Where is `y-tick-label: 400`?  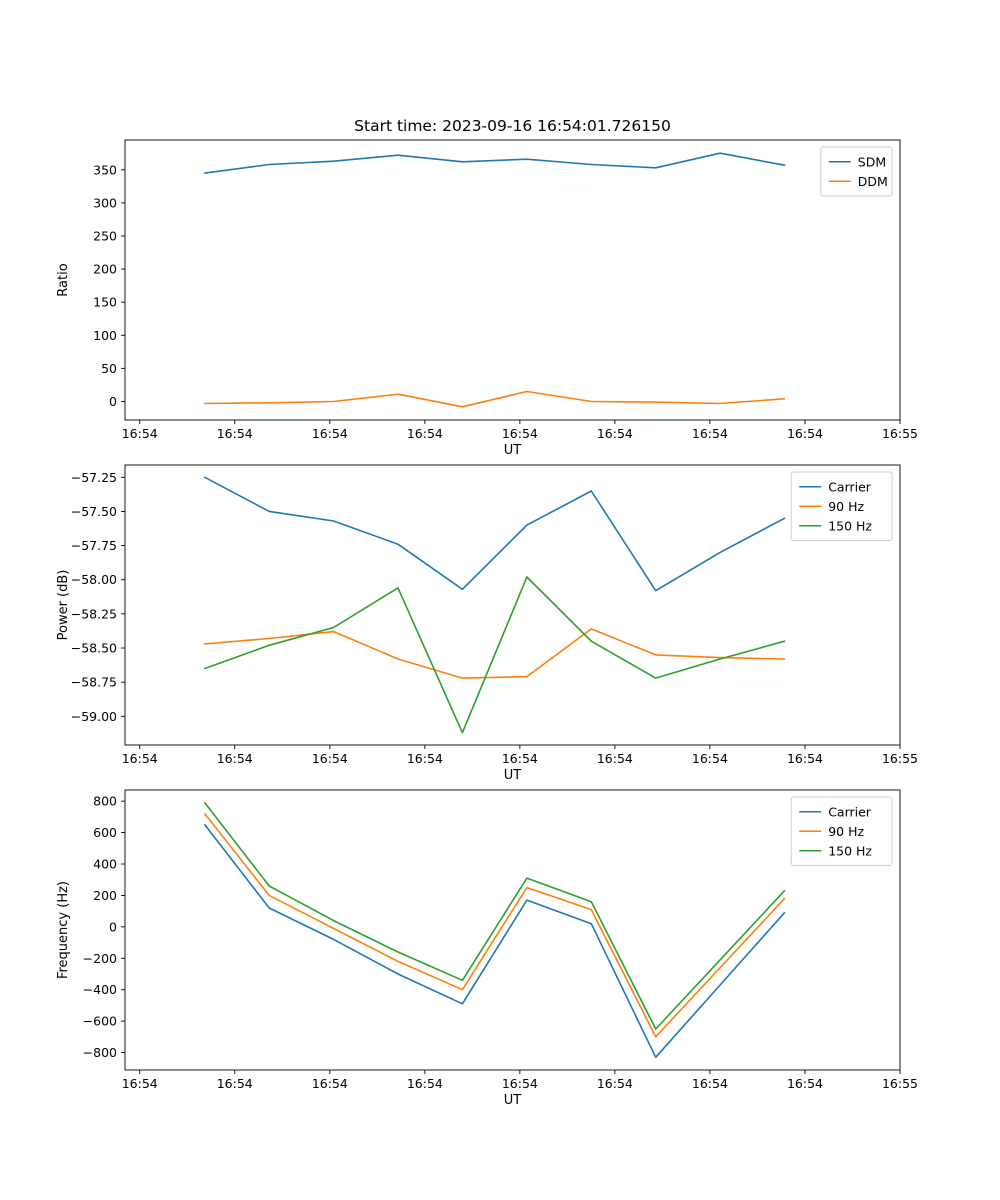 y-tick-label: 400 is located at coordinates (105, 864).